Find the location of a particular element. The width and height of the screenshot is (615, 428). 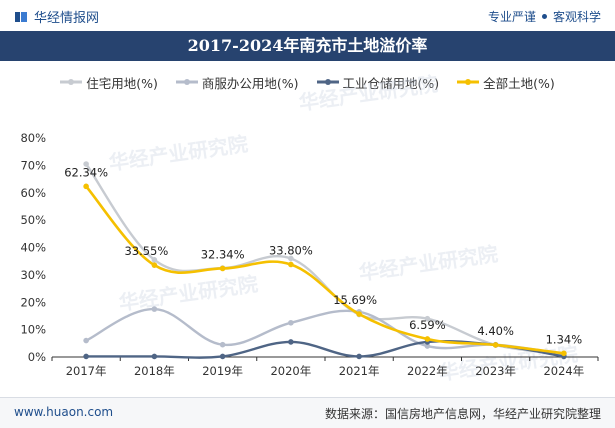

legend-item: 工业仓储用地(%) is located at coordinates (378, 82).